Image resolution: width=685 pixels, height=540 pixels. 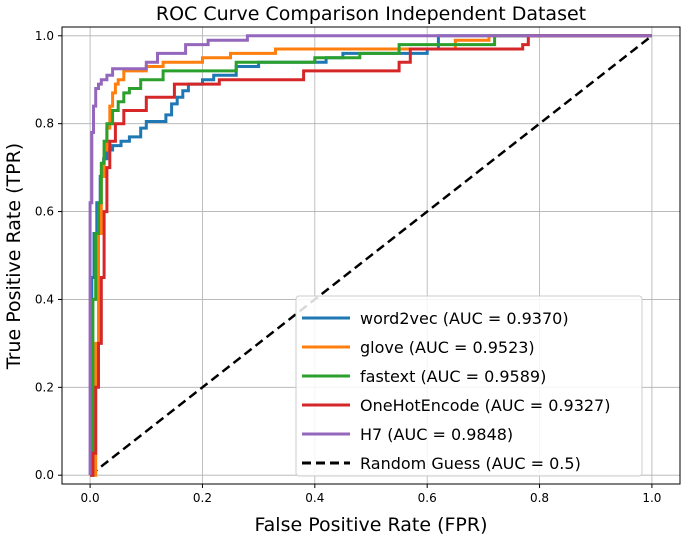 I want to click on legend-label-glove: glove (AUC = 0.9523), so click(x=447, y=347).